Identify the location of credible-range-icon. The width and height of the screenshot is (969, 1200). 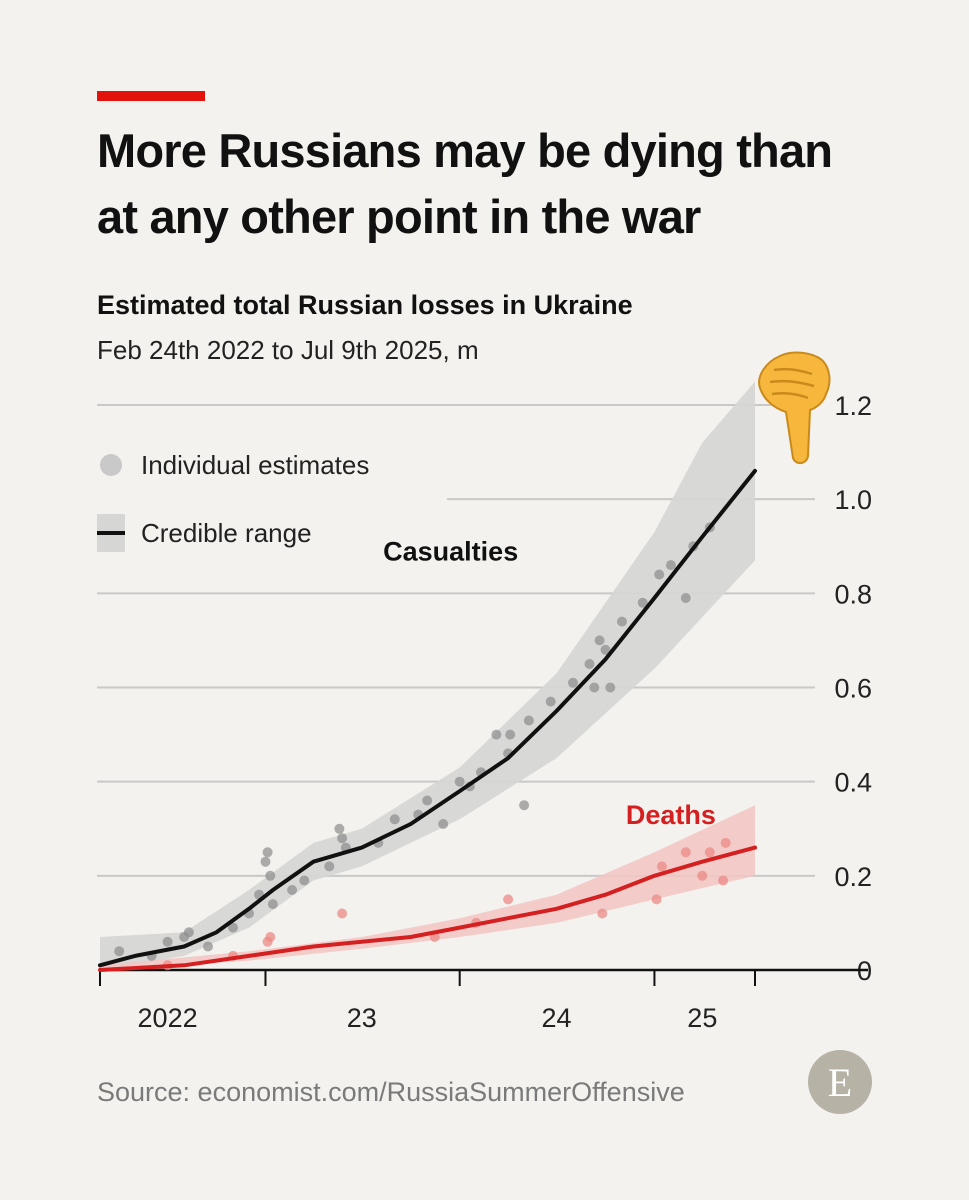
(111, 533).